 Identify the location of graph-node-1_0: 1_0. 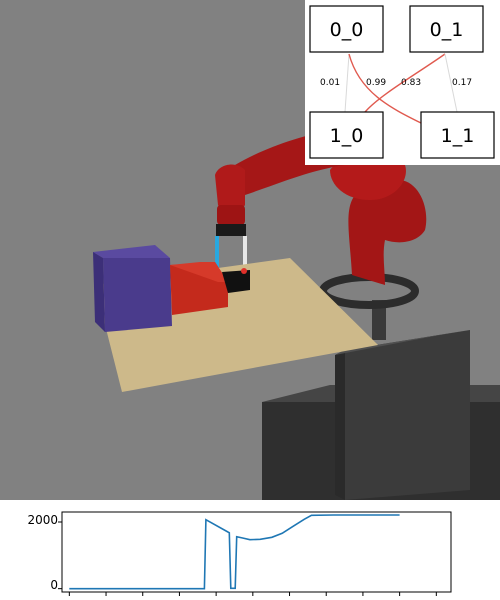
(346, 135).